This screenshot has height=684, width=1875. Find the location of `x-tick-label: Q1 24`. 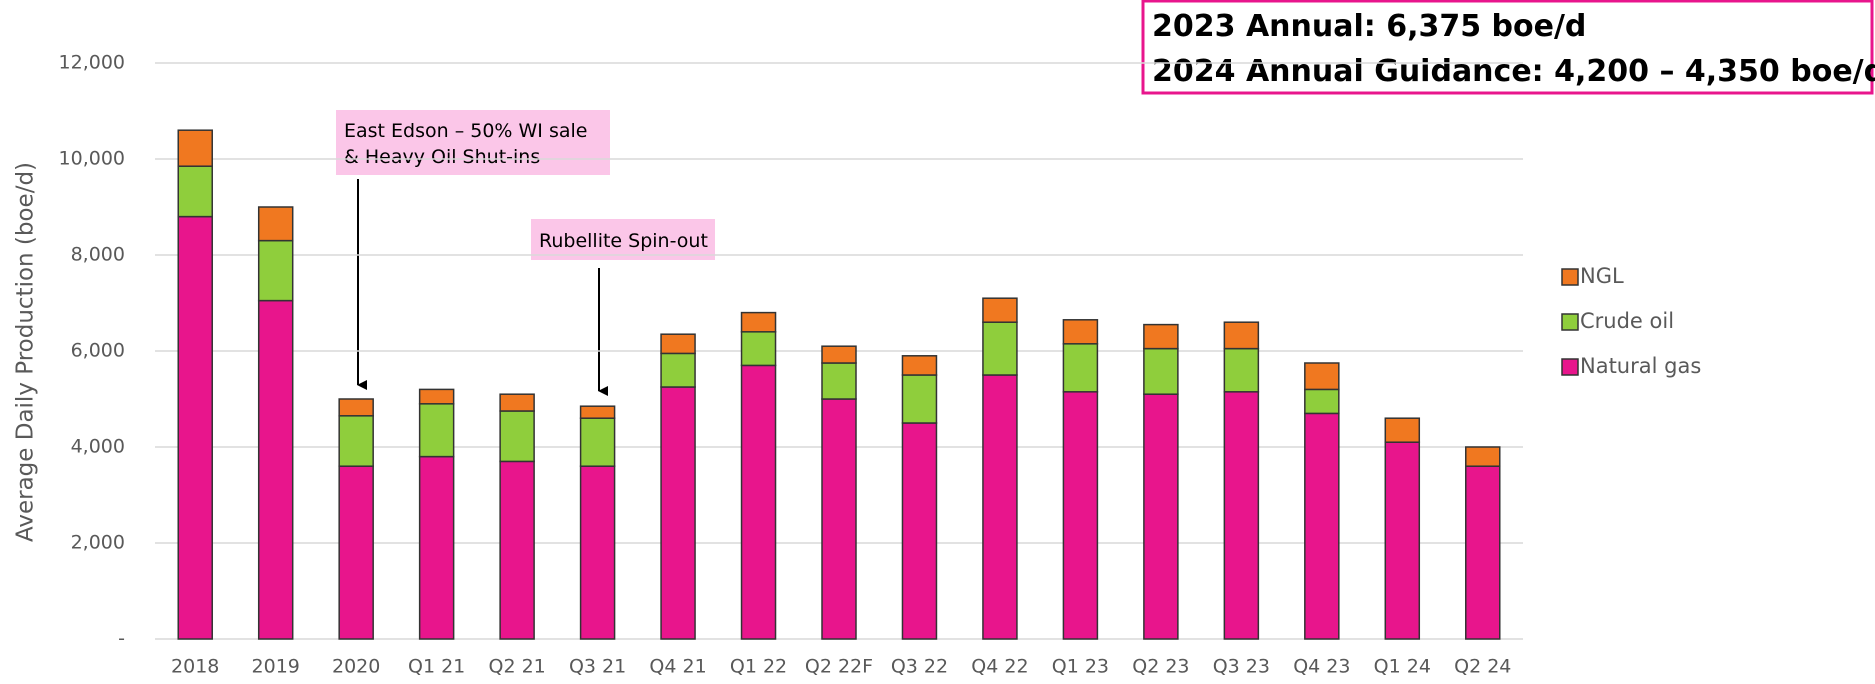

x-tick-label: Q1 24 is located at coordinates (1402, 667).